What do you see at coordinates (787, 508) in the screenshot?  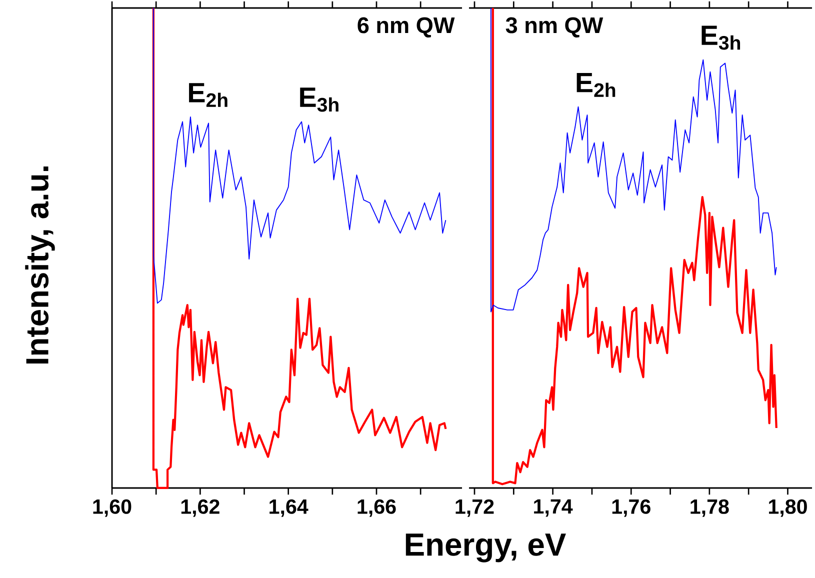 I see `x-tick-label: 1,80` at bounding box center [787, 508].